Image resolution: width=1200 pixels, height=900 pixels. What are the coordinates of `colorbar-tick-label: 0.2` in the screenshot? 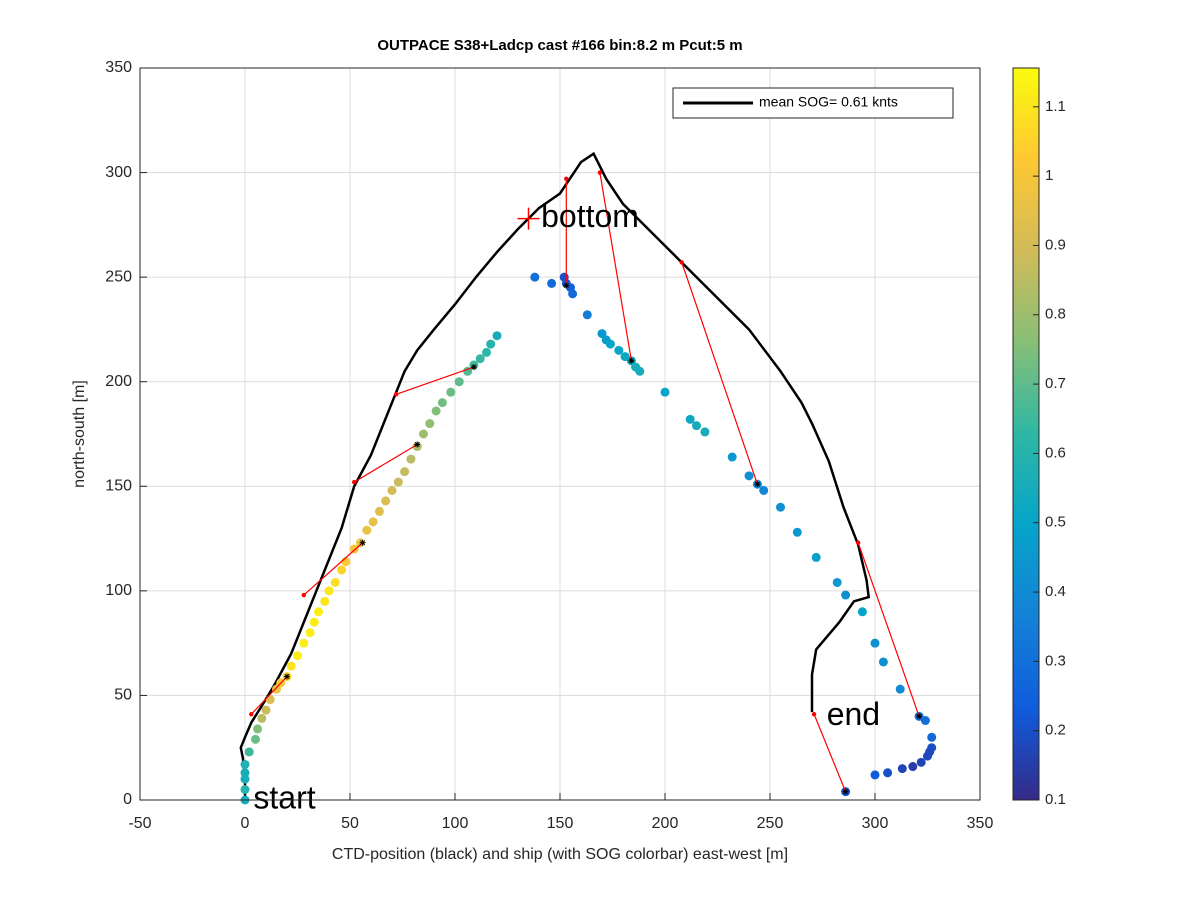 It's located at (1055, 730).